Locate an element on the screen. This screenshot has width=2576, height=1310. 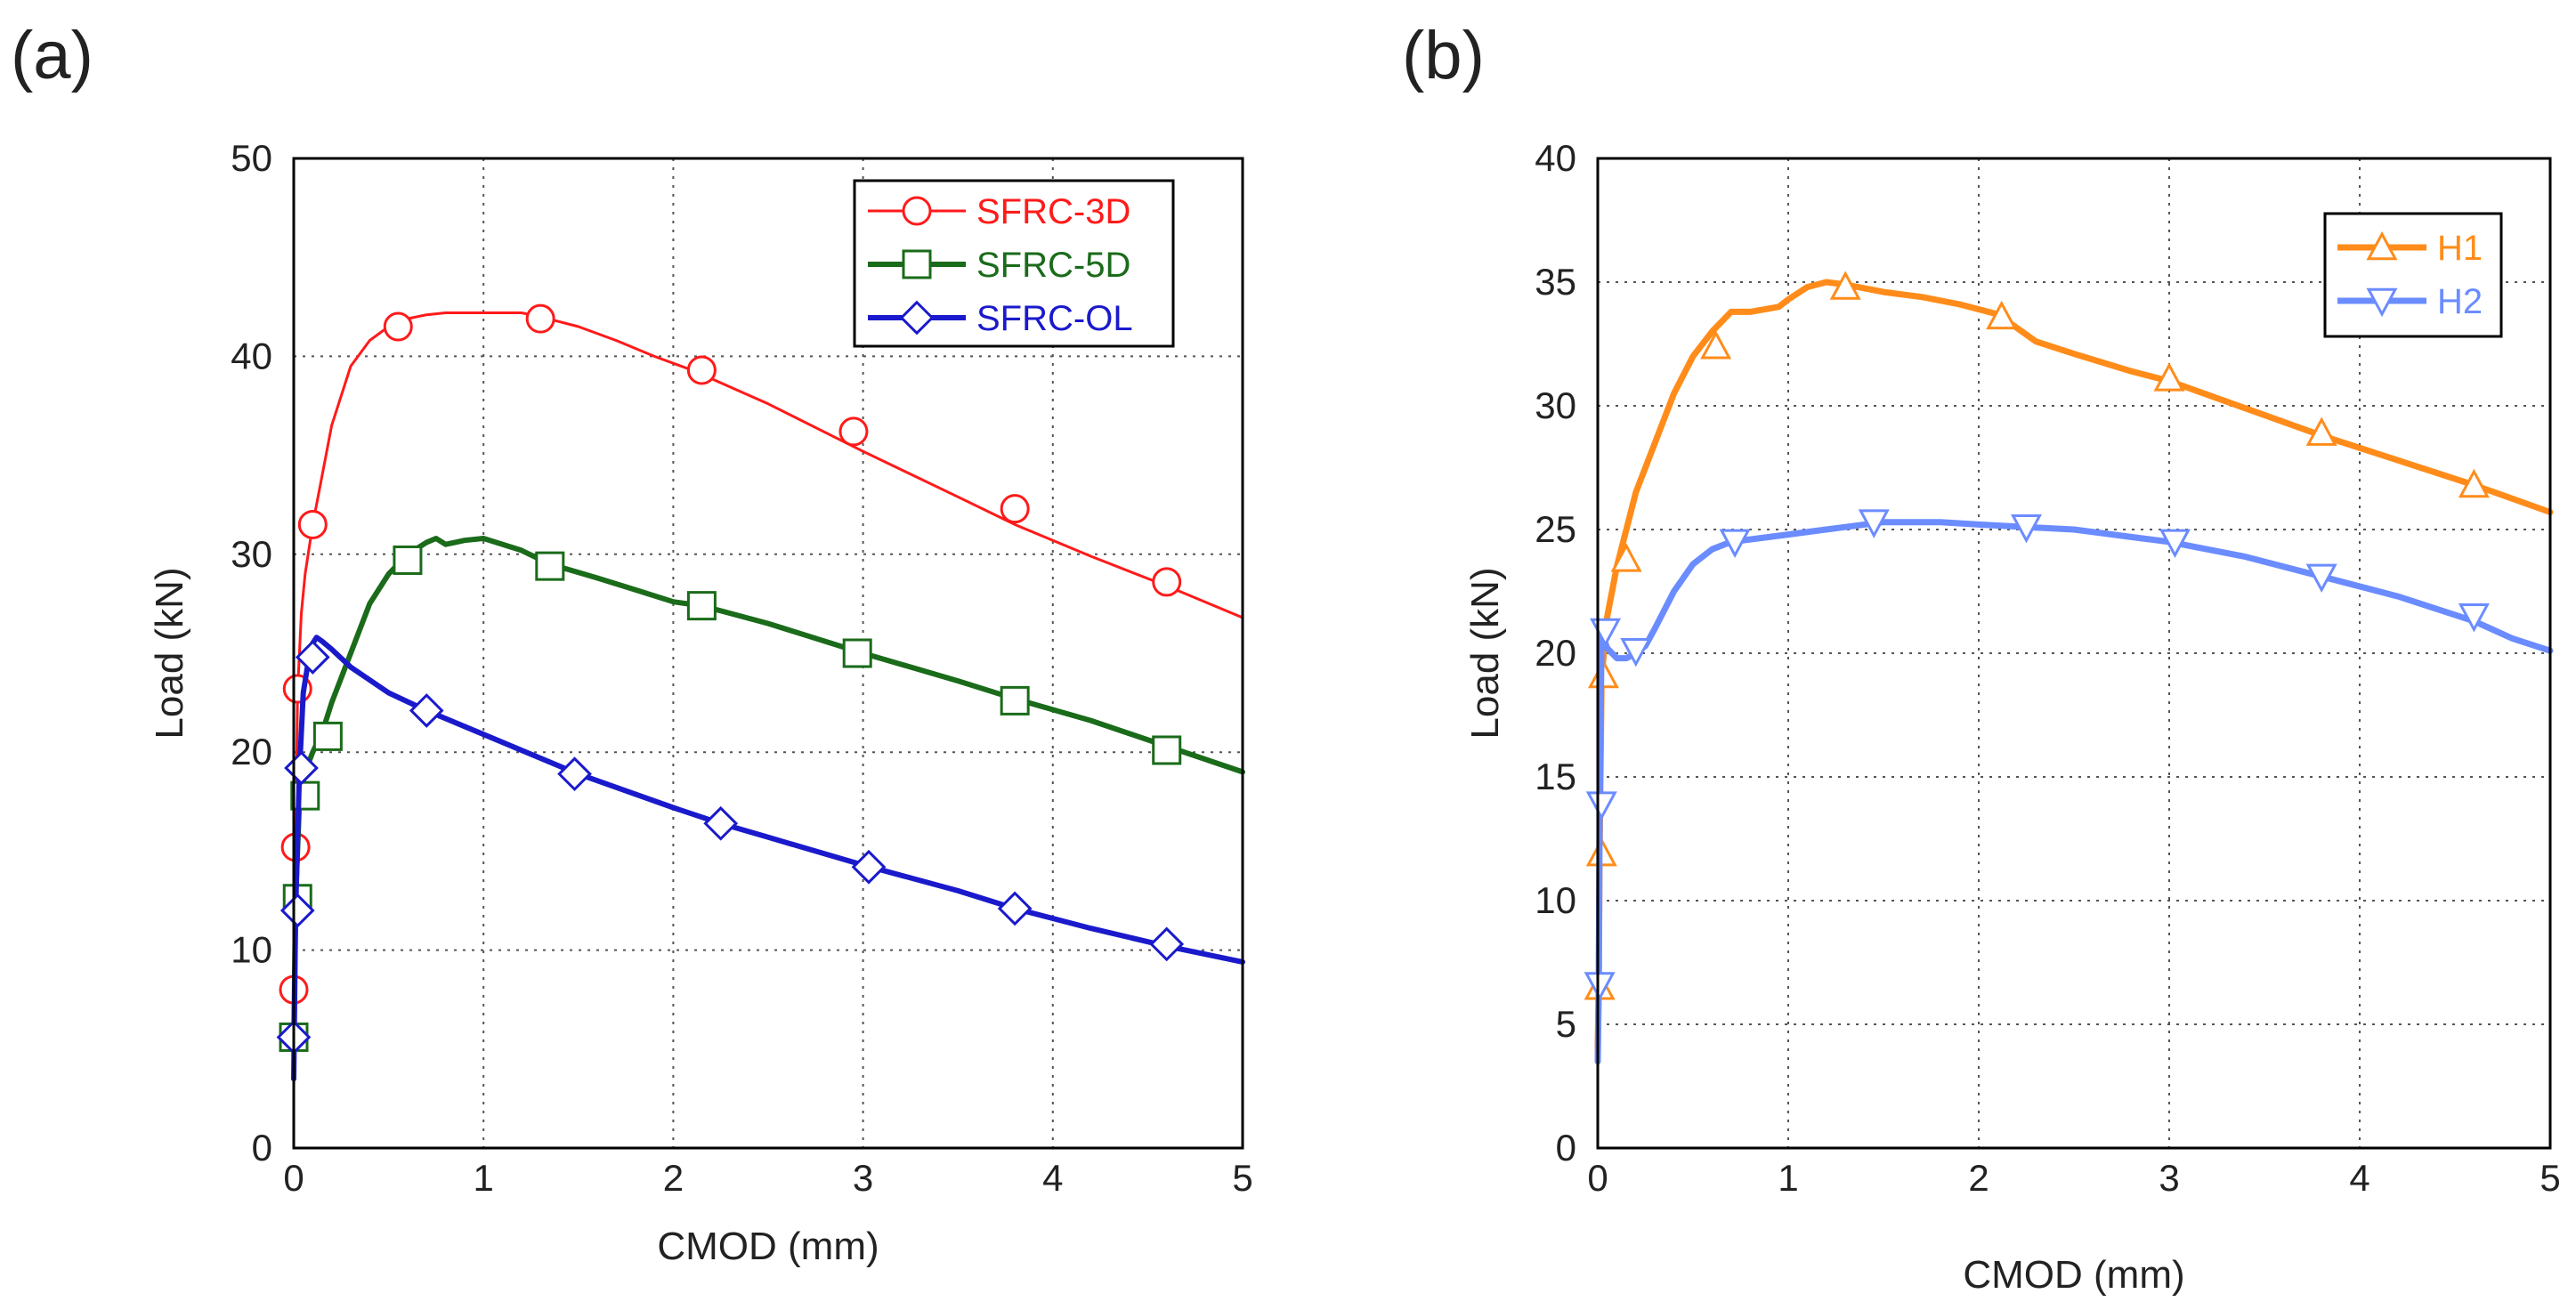
panel-a-legend: SFRC-3D SFRC-5D SFRC-OL is located at coordinates (1014, 264).